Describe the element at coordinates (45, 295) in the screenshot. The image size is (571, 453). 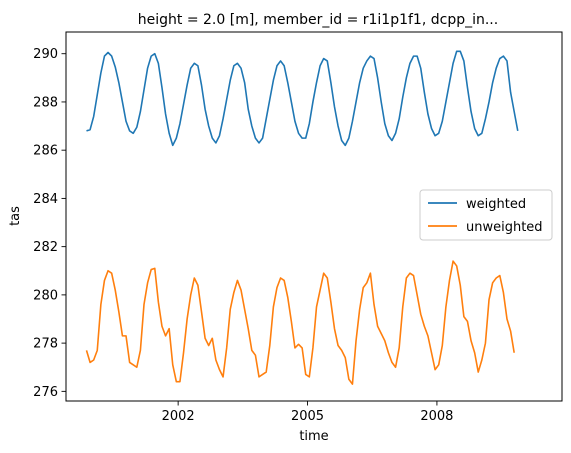
I see `y-tick-label: 280` at that location.